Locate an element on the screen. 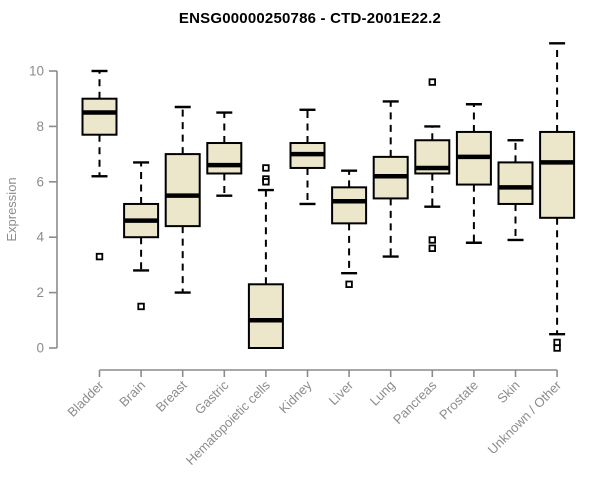  y-tick-label: 4 is located at coordinates (40, 237).